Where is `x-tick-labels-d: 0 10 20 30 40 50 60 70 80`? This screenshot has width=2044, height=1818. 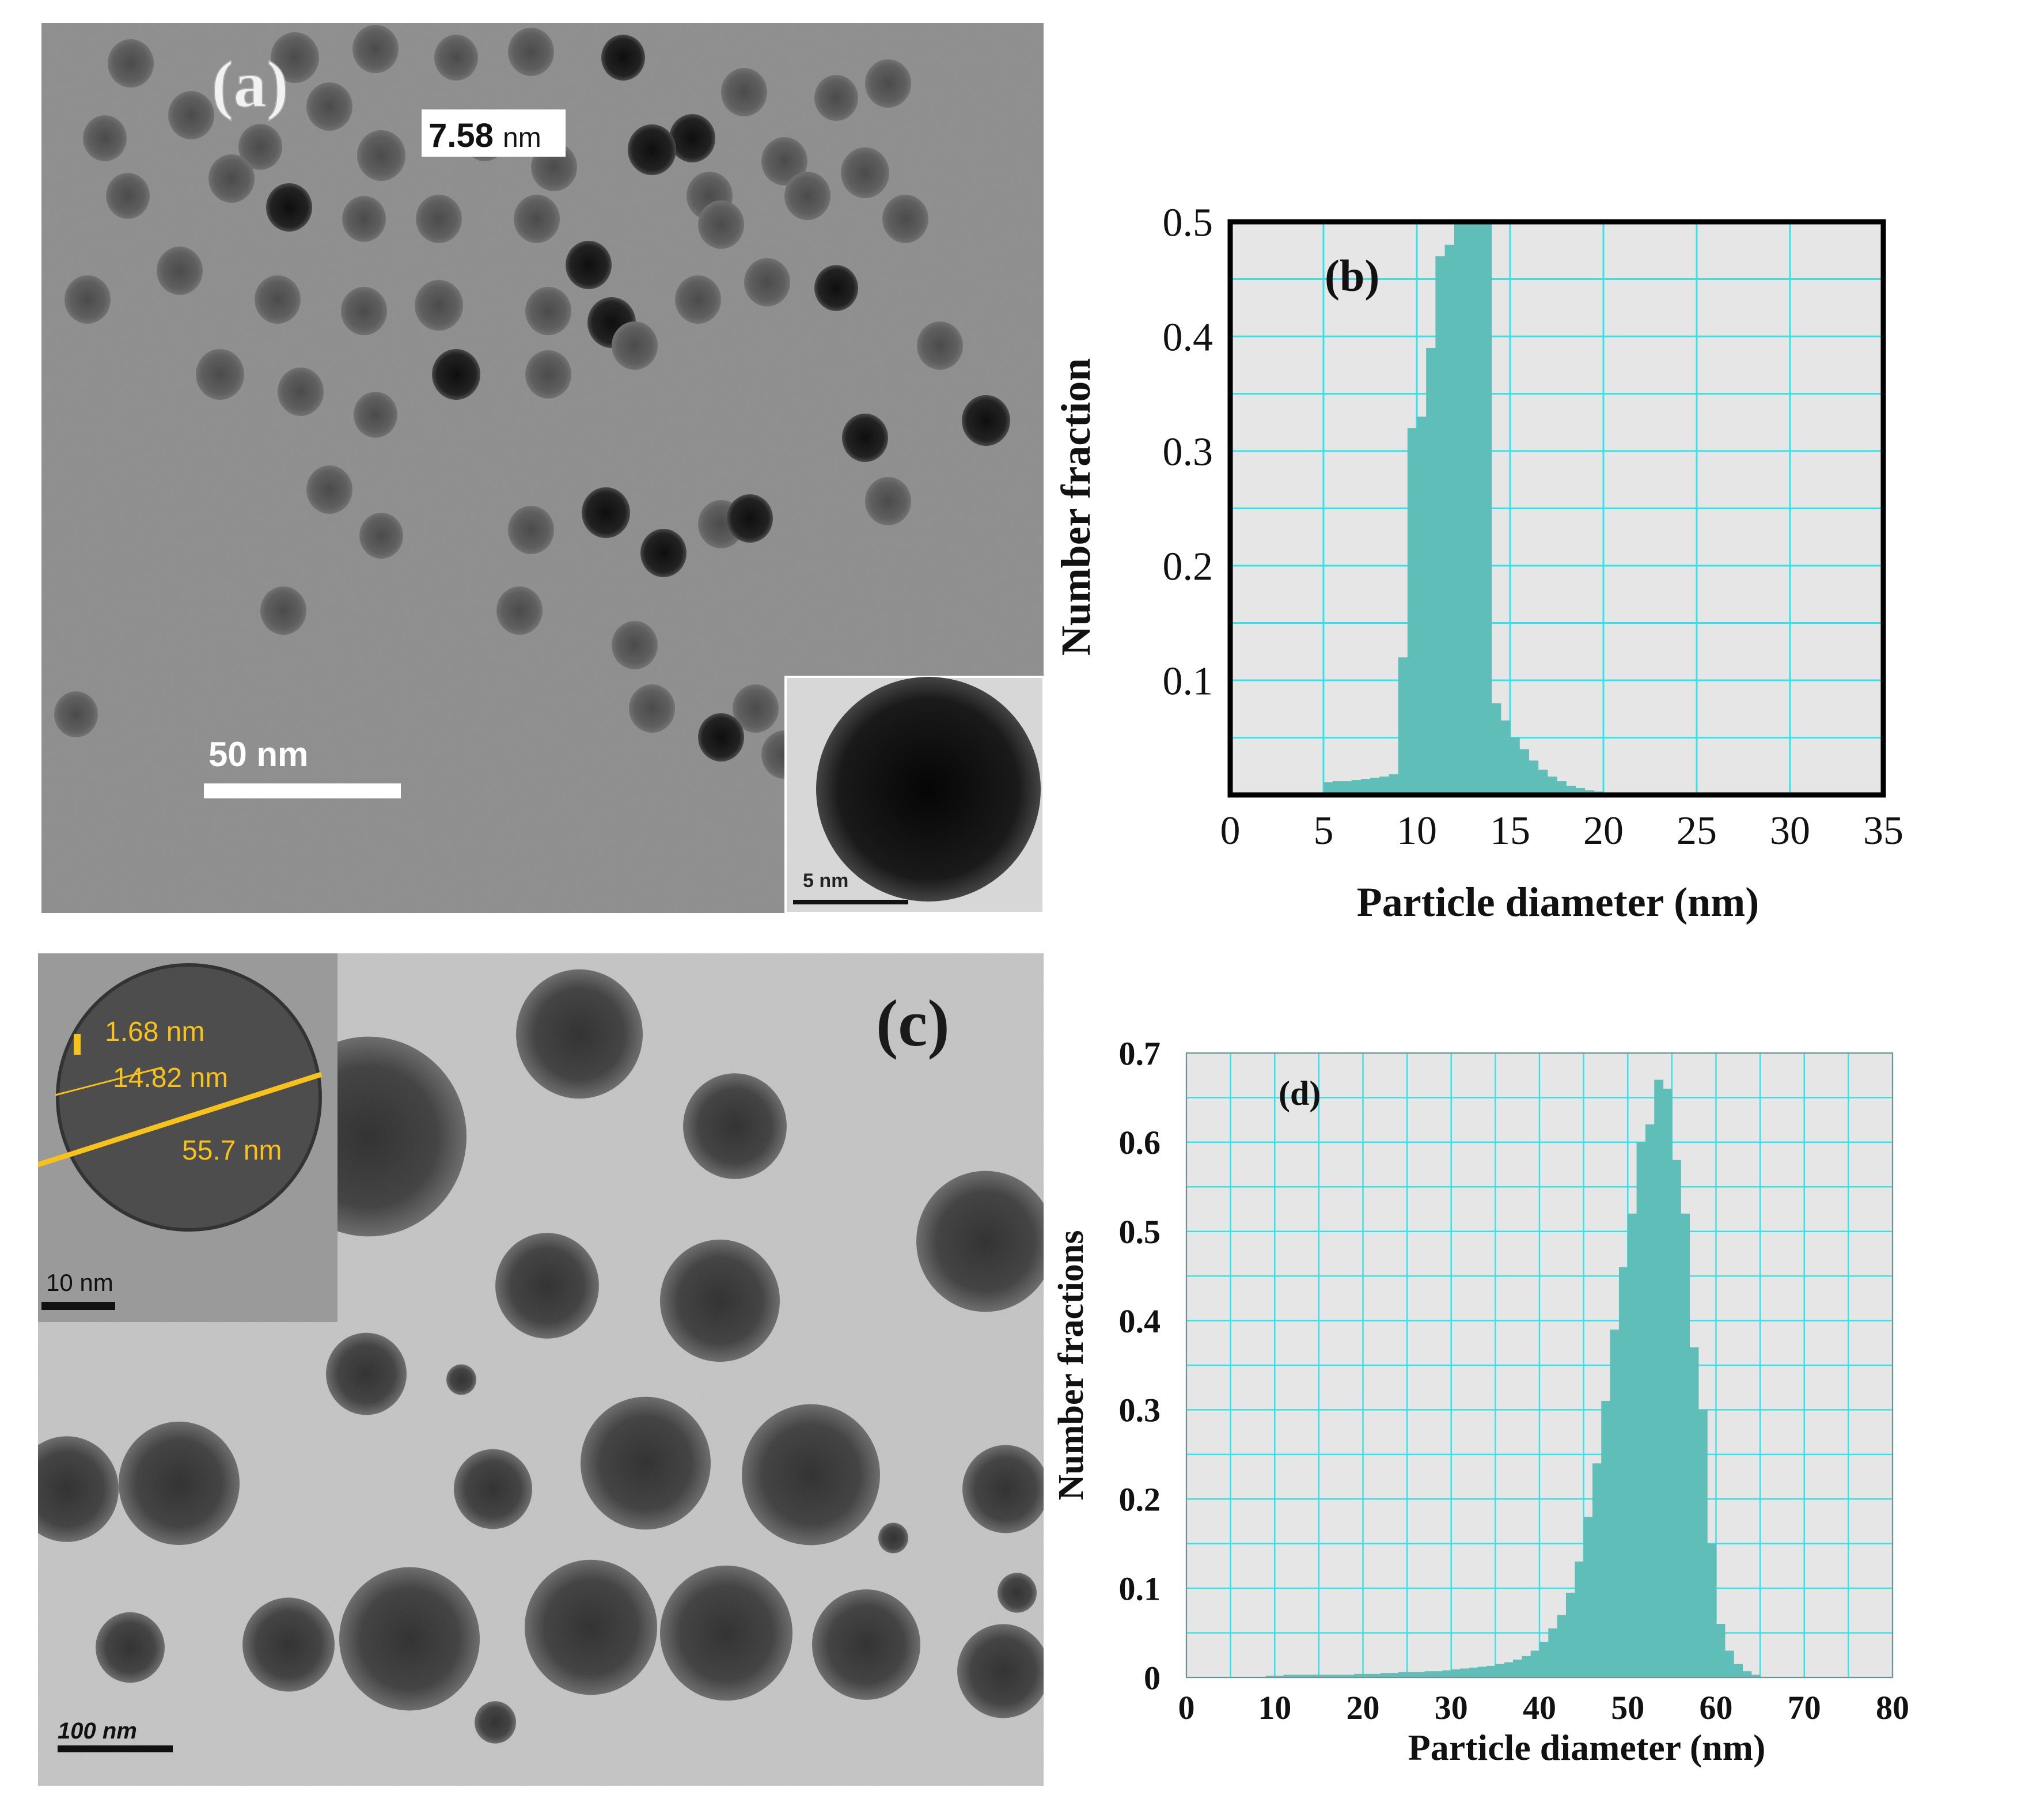 x-tick-labels-d: 0 10 20 30 40 50 60 70 80 is located at coordinates (1544, 1707).